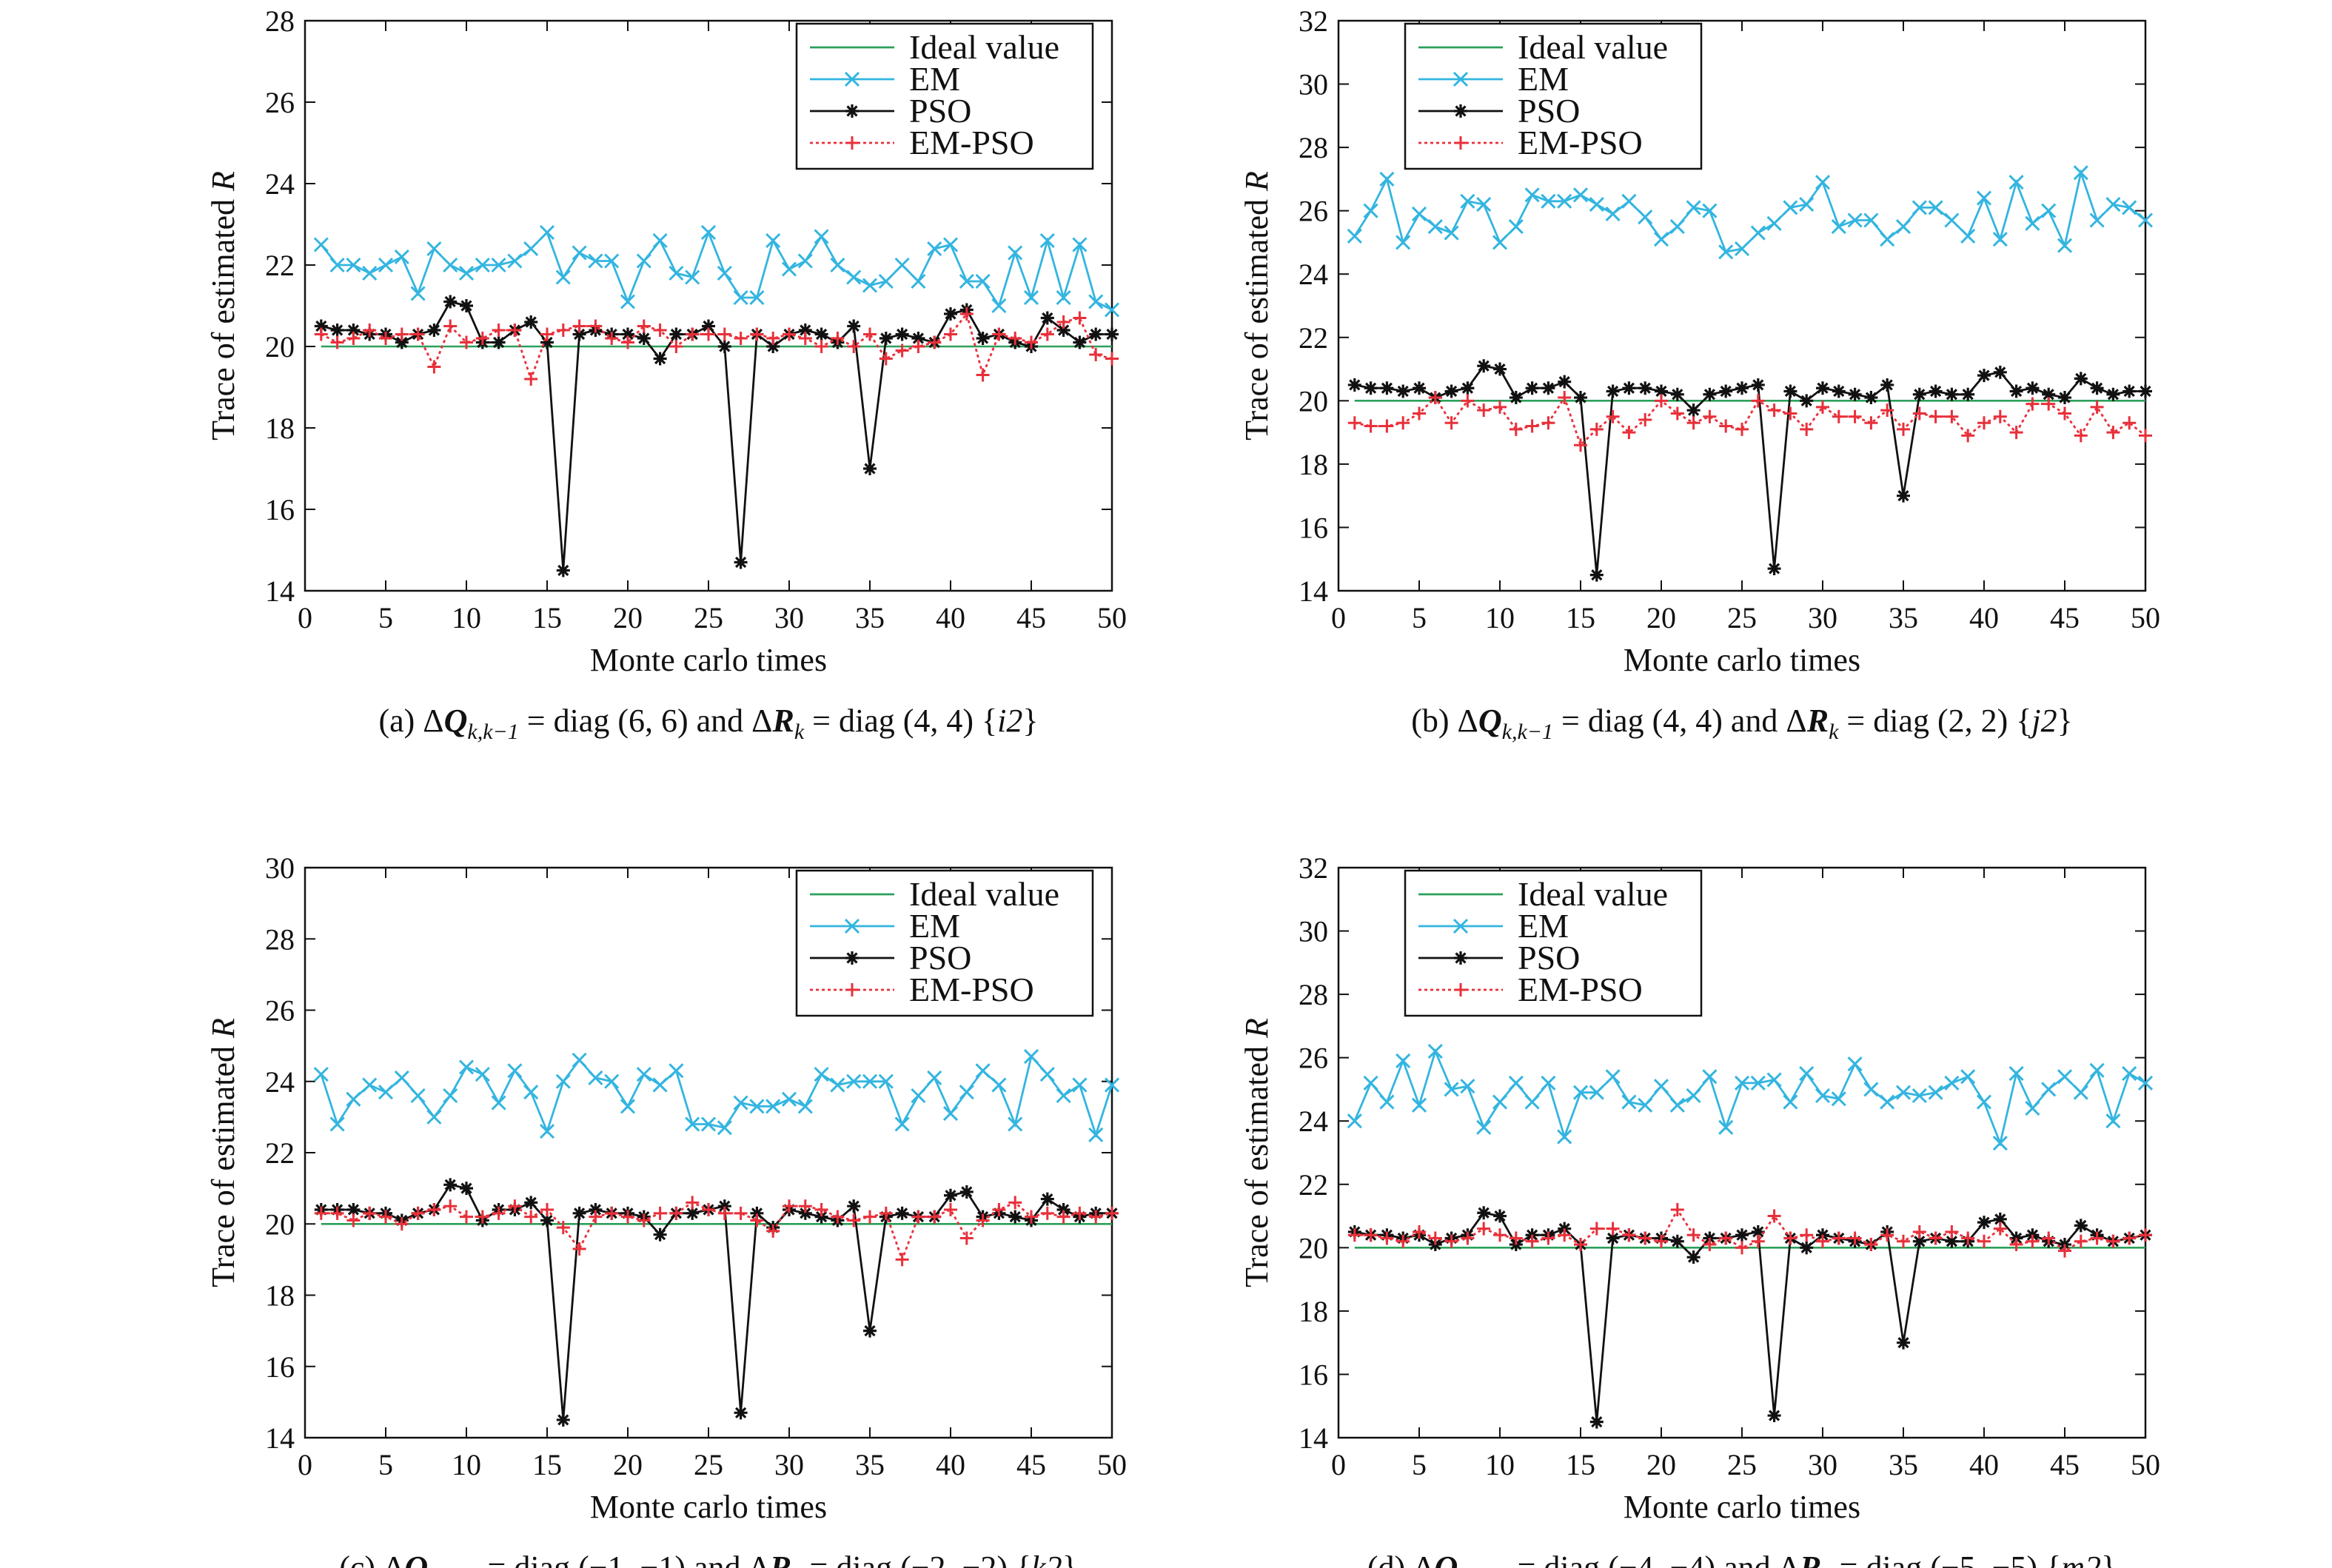 The image size is (2332, 1568). What do you see at coordinates (789, 1464) in the screenshot?
I see `x-tick-label: 30` at bounding box center [789, 1464].